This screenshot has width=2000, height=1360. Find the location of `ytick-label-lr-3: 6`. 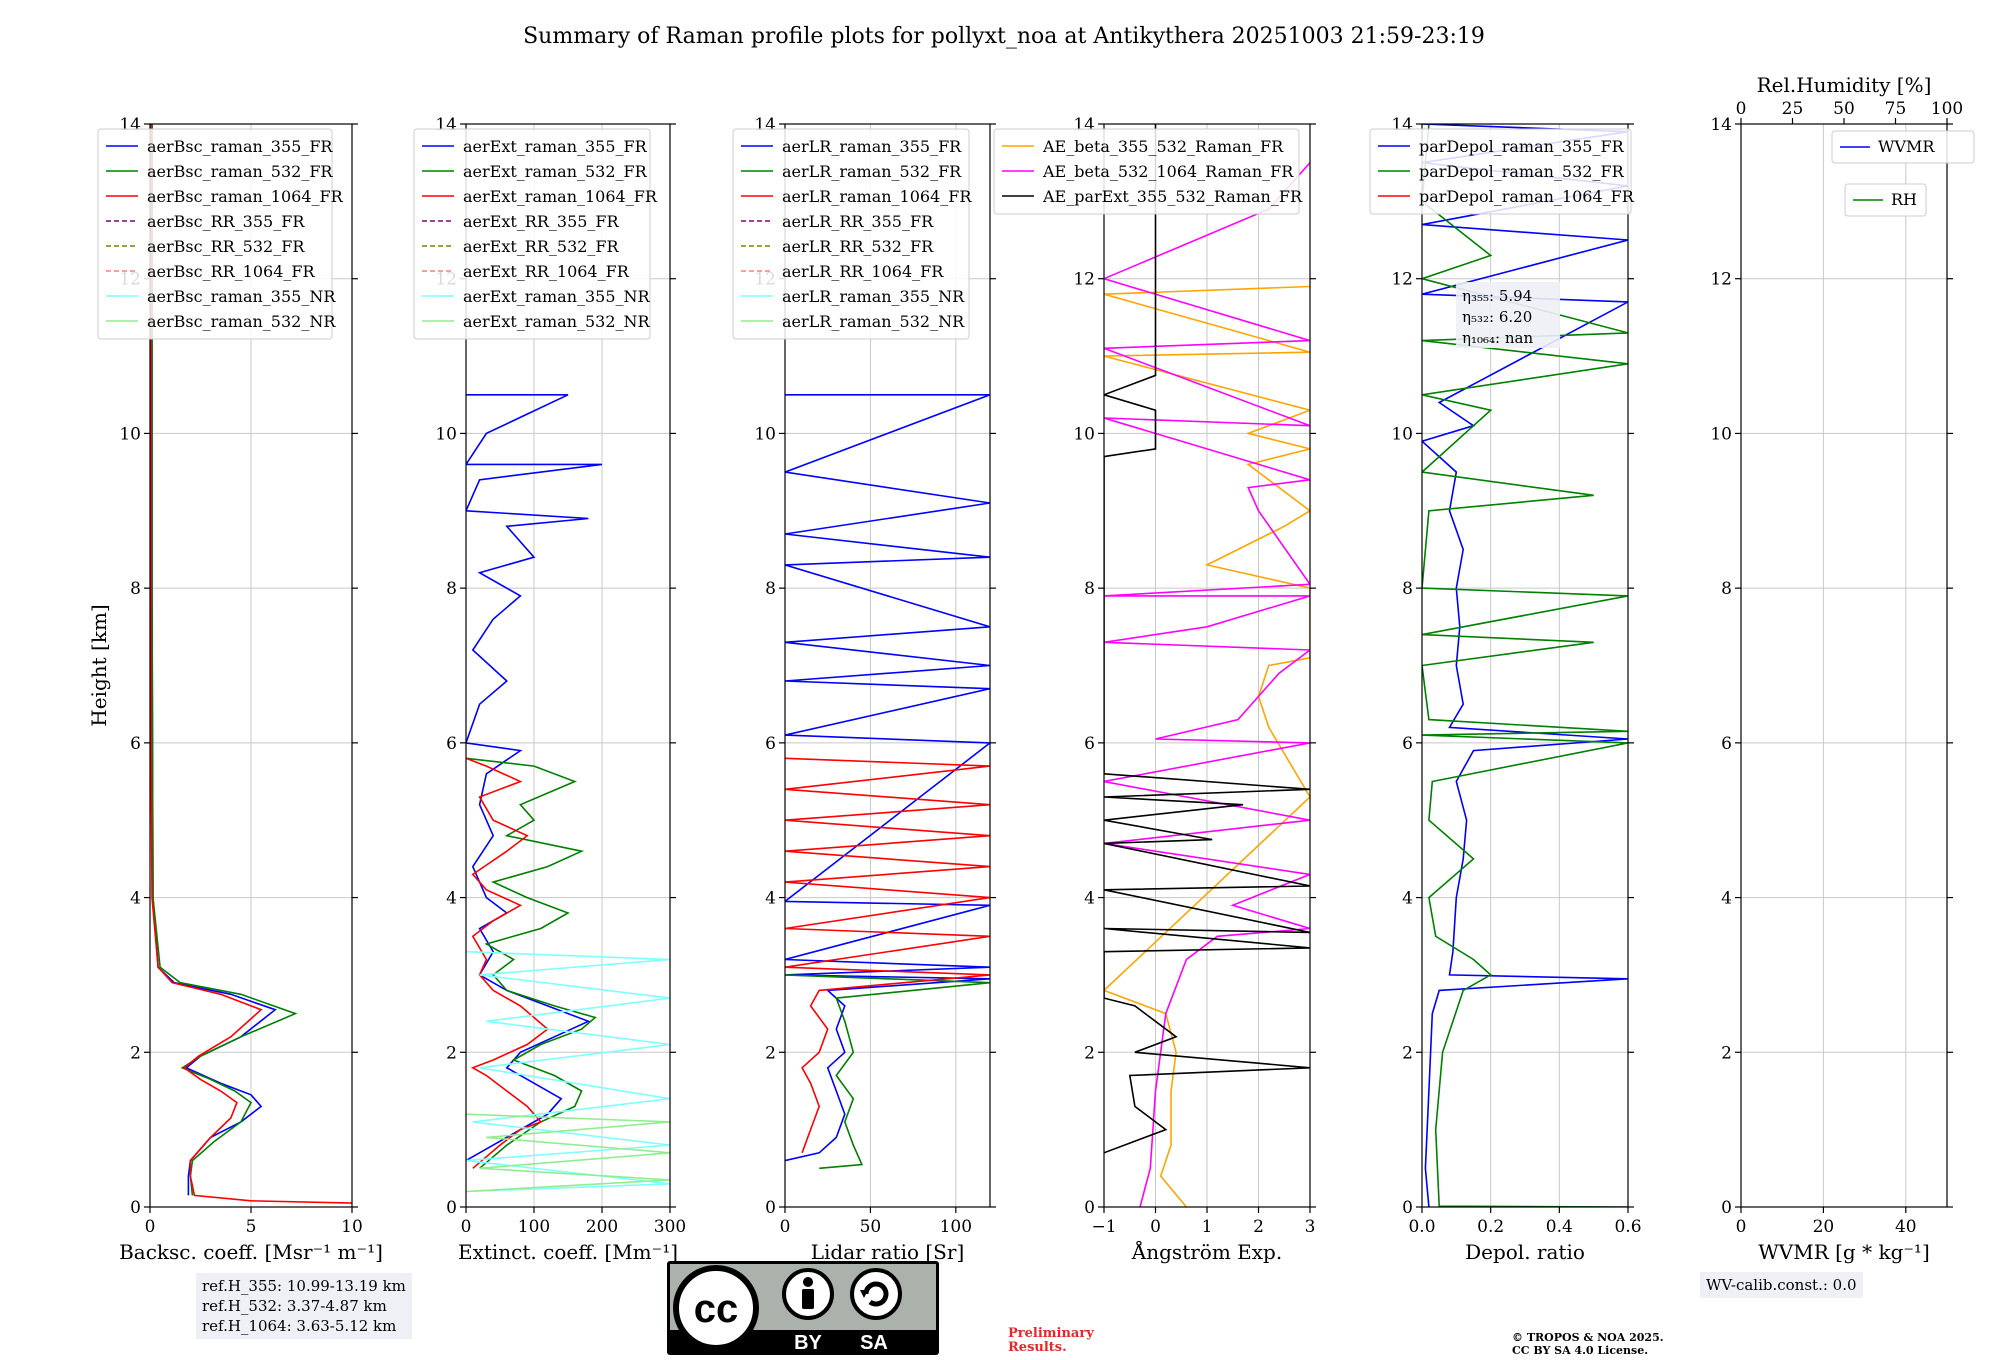

ytick-label-lr-3: 6 is located at coordinates (770, 744).